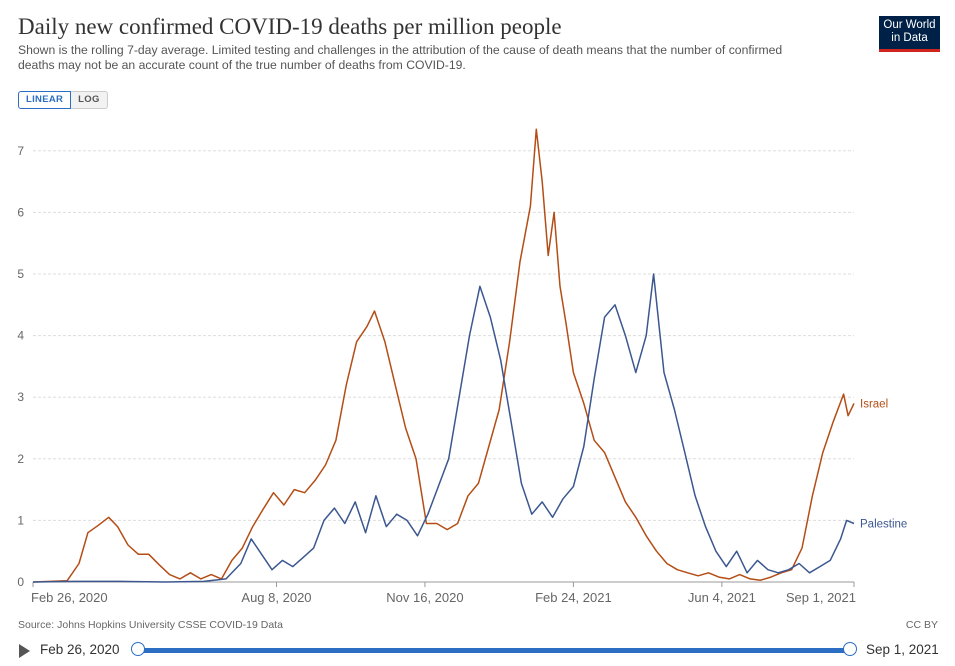 The width and height of the screenshot is (955, 666). I want to click on x-tick-label: Aug 8, 2020, so click(276, 597).